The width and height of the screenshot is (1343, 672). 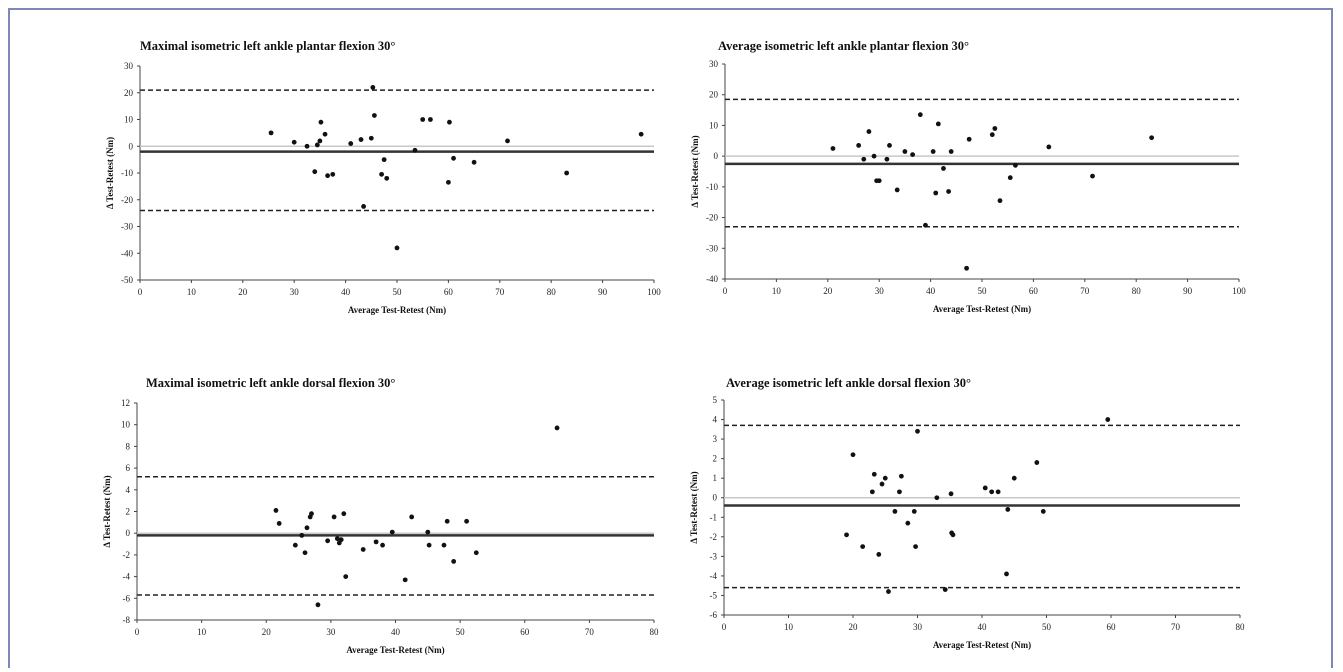 What do you see at coordinates (931, 291) in the screenshot?
I see `x-tick-label: 40` at bounding box center [931, 291].